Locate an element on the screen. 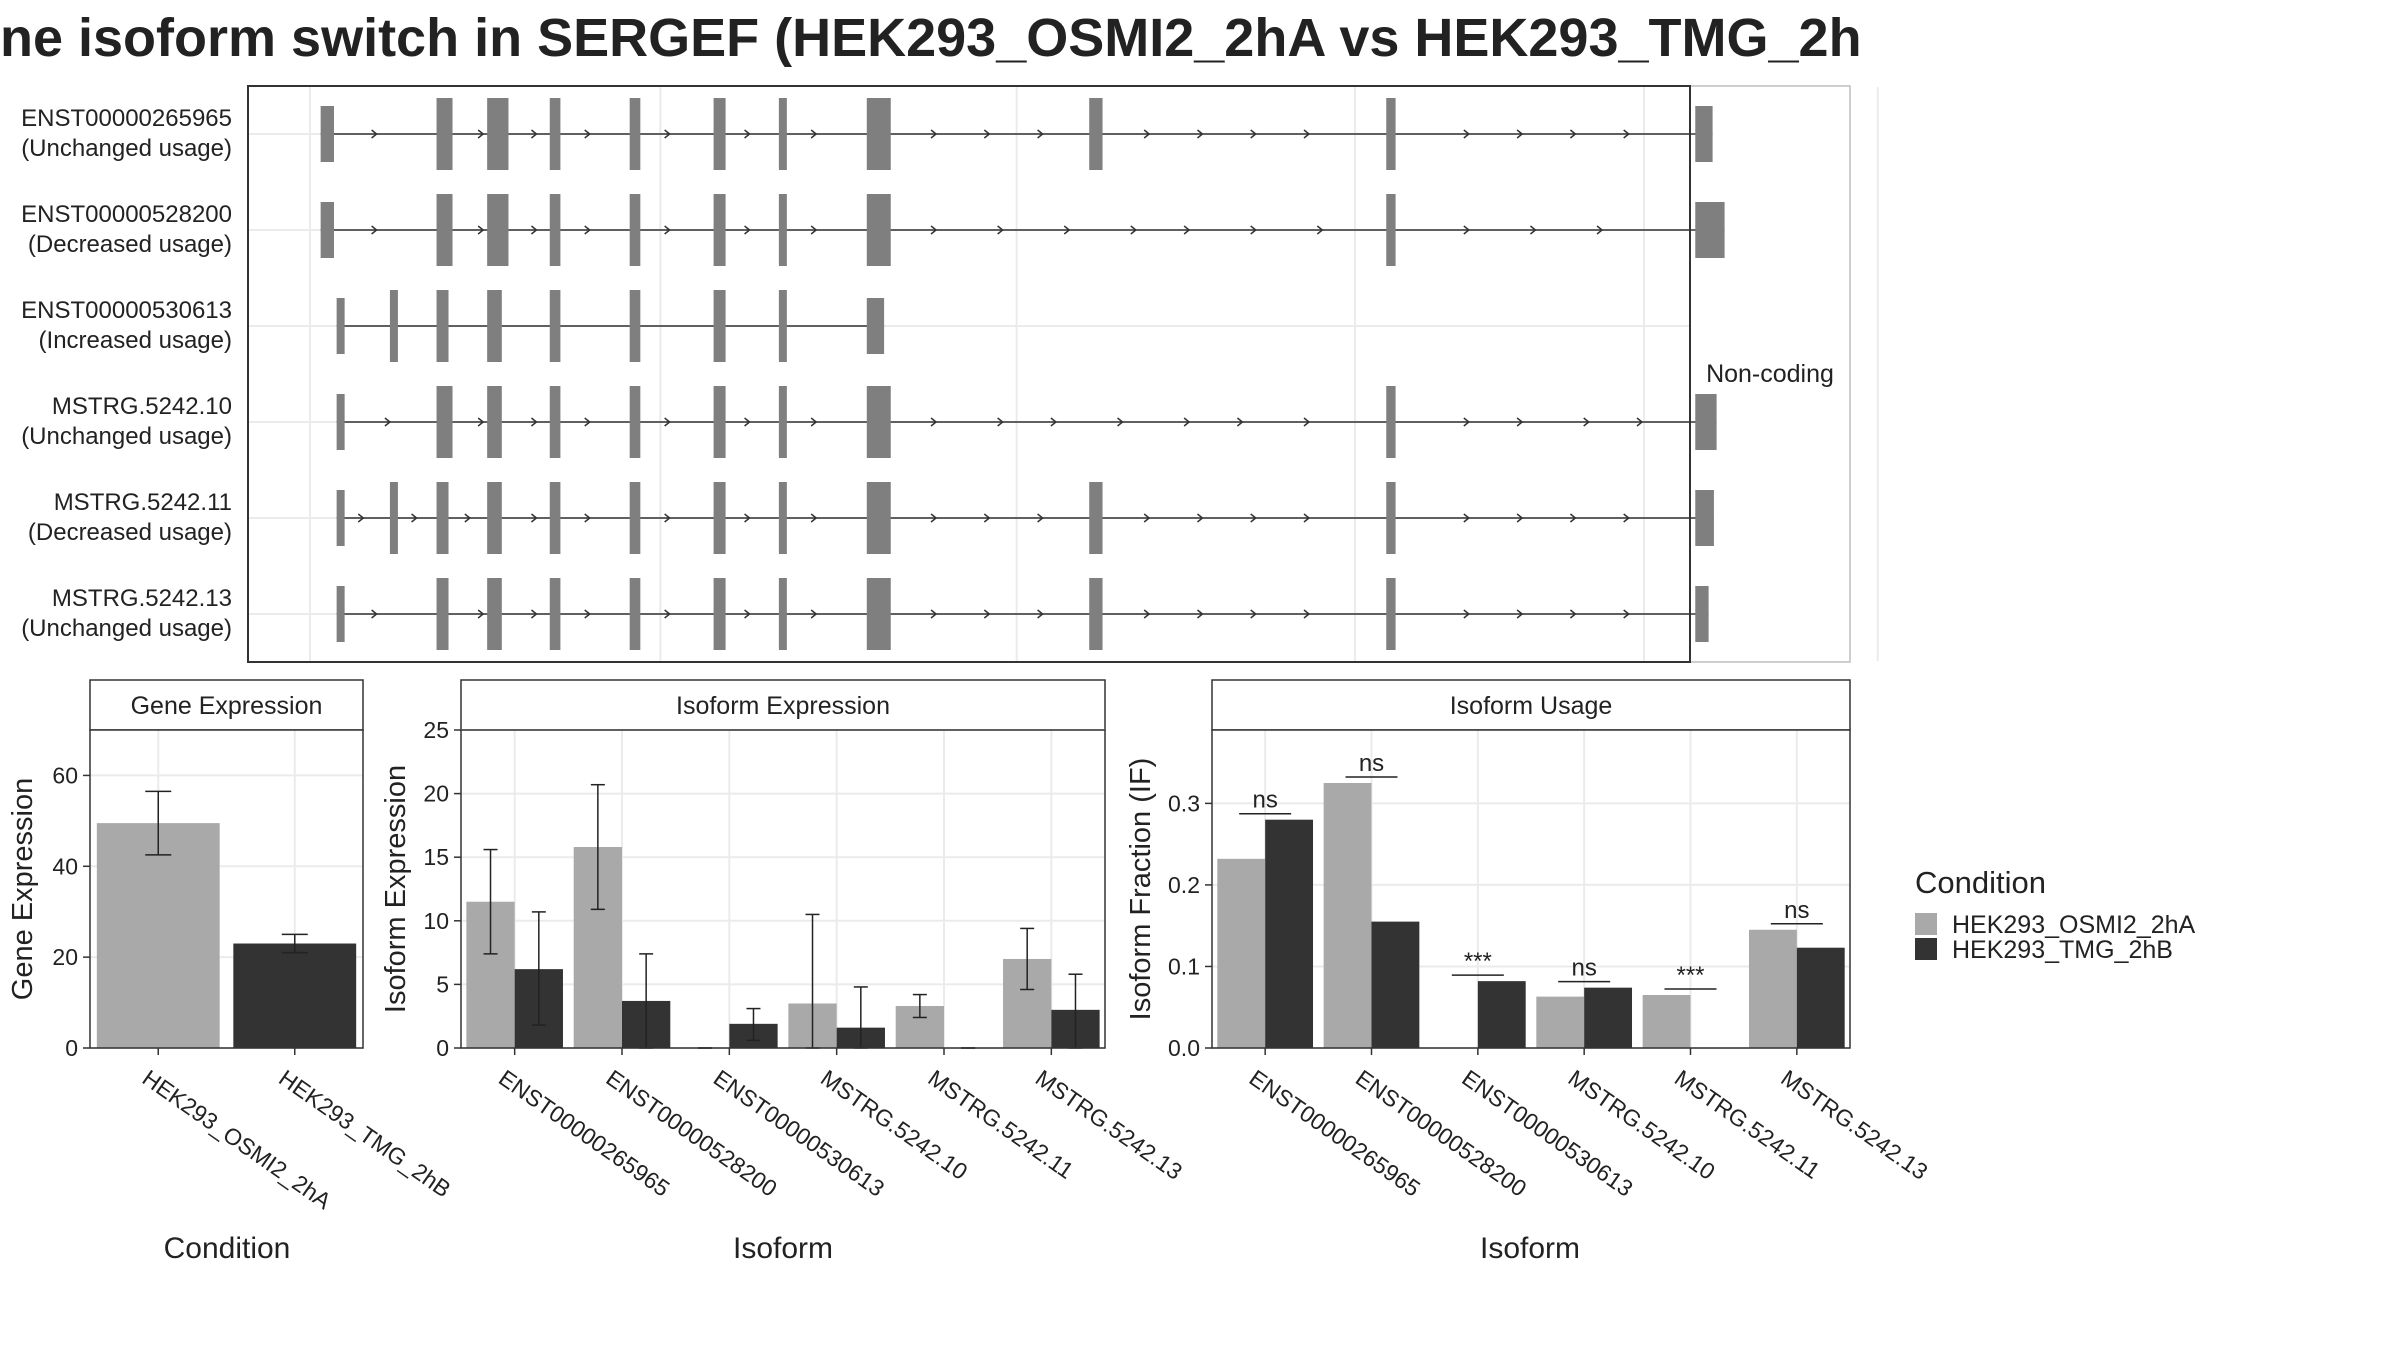 Image resolution: width=2400 pixels, height=1350 pixels. y-axis-label: Gene Expression is located at coordinates (23, 889).